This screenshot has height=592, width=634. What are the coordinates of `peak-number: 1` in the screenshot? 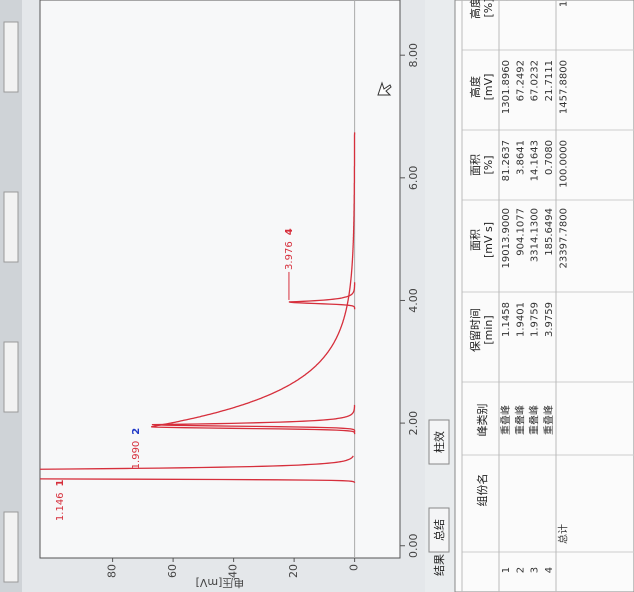 It's located at (60, 482).